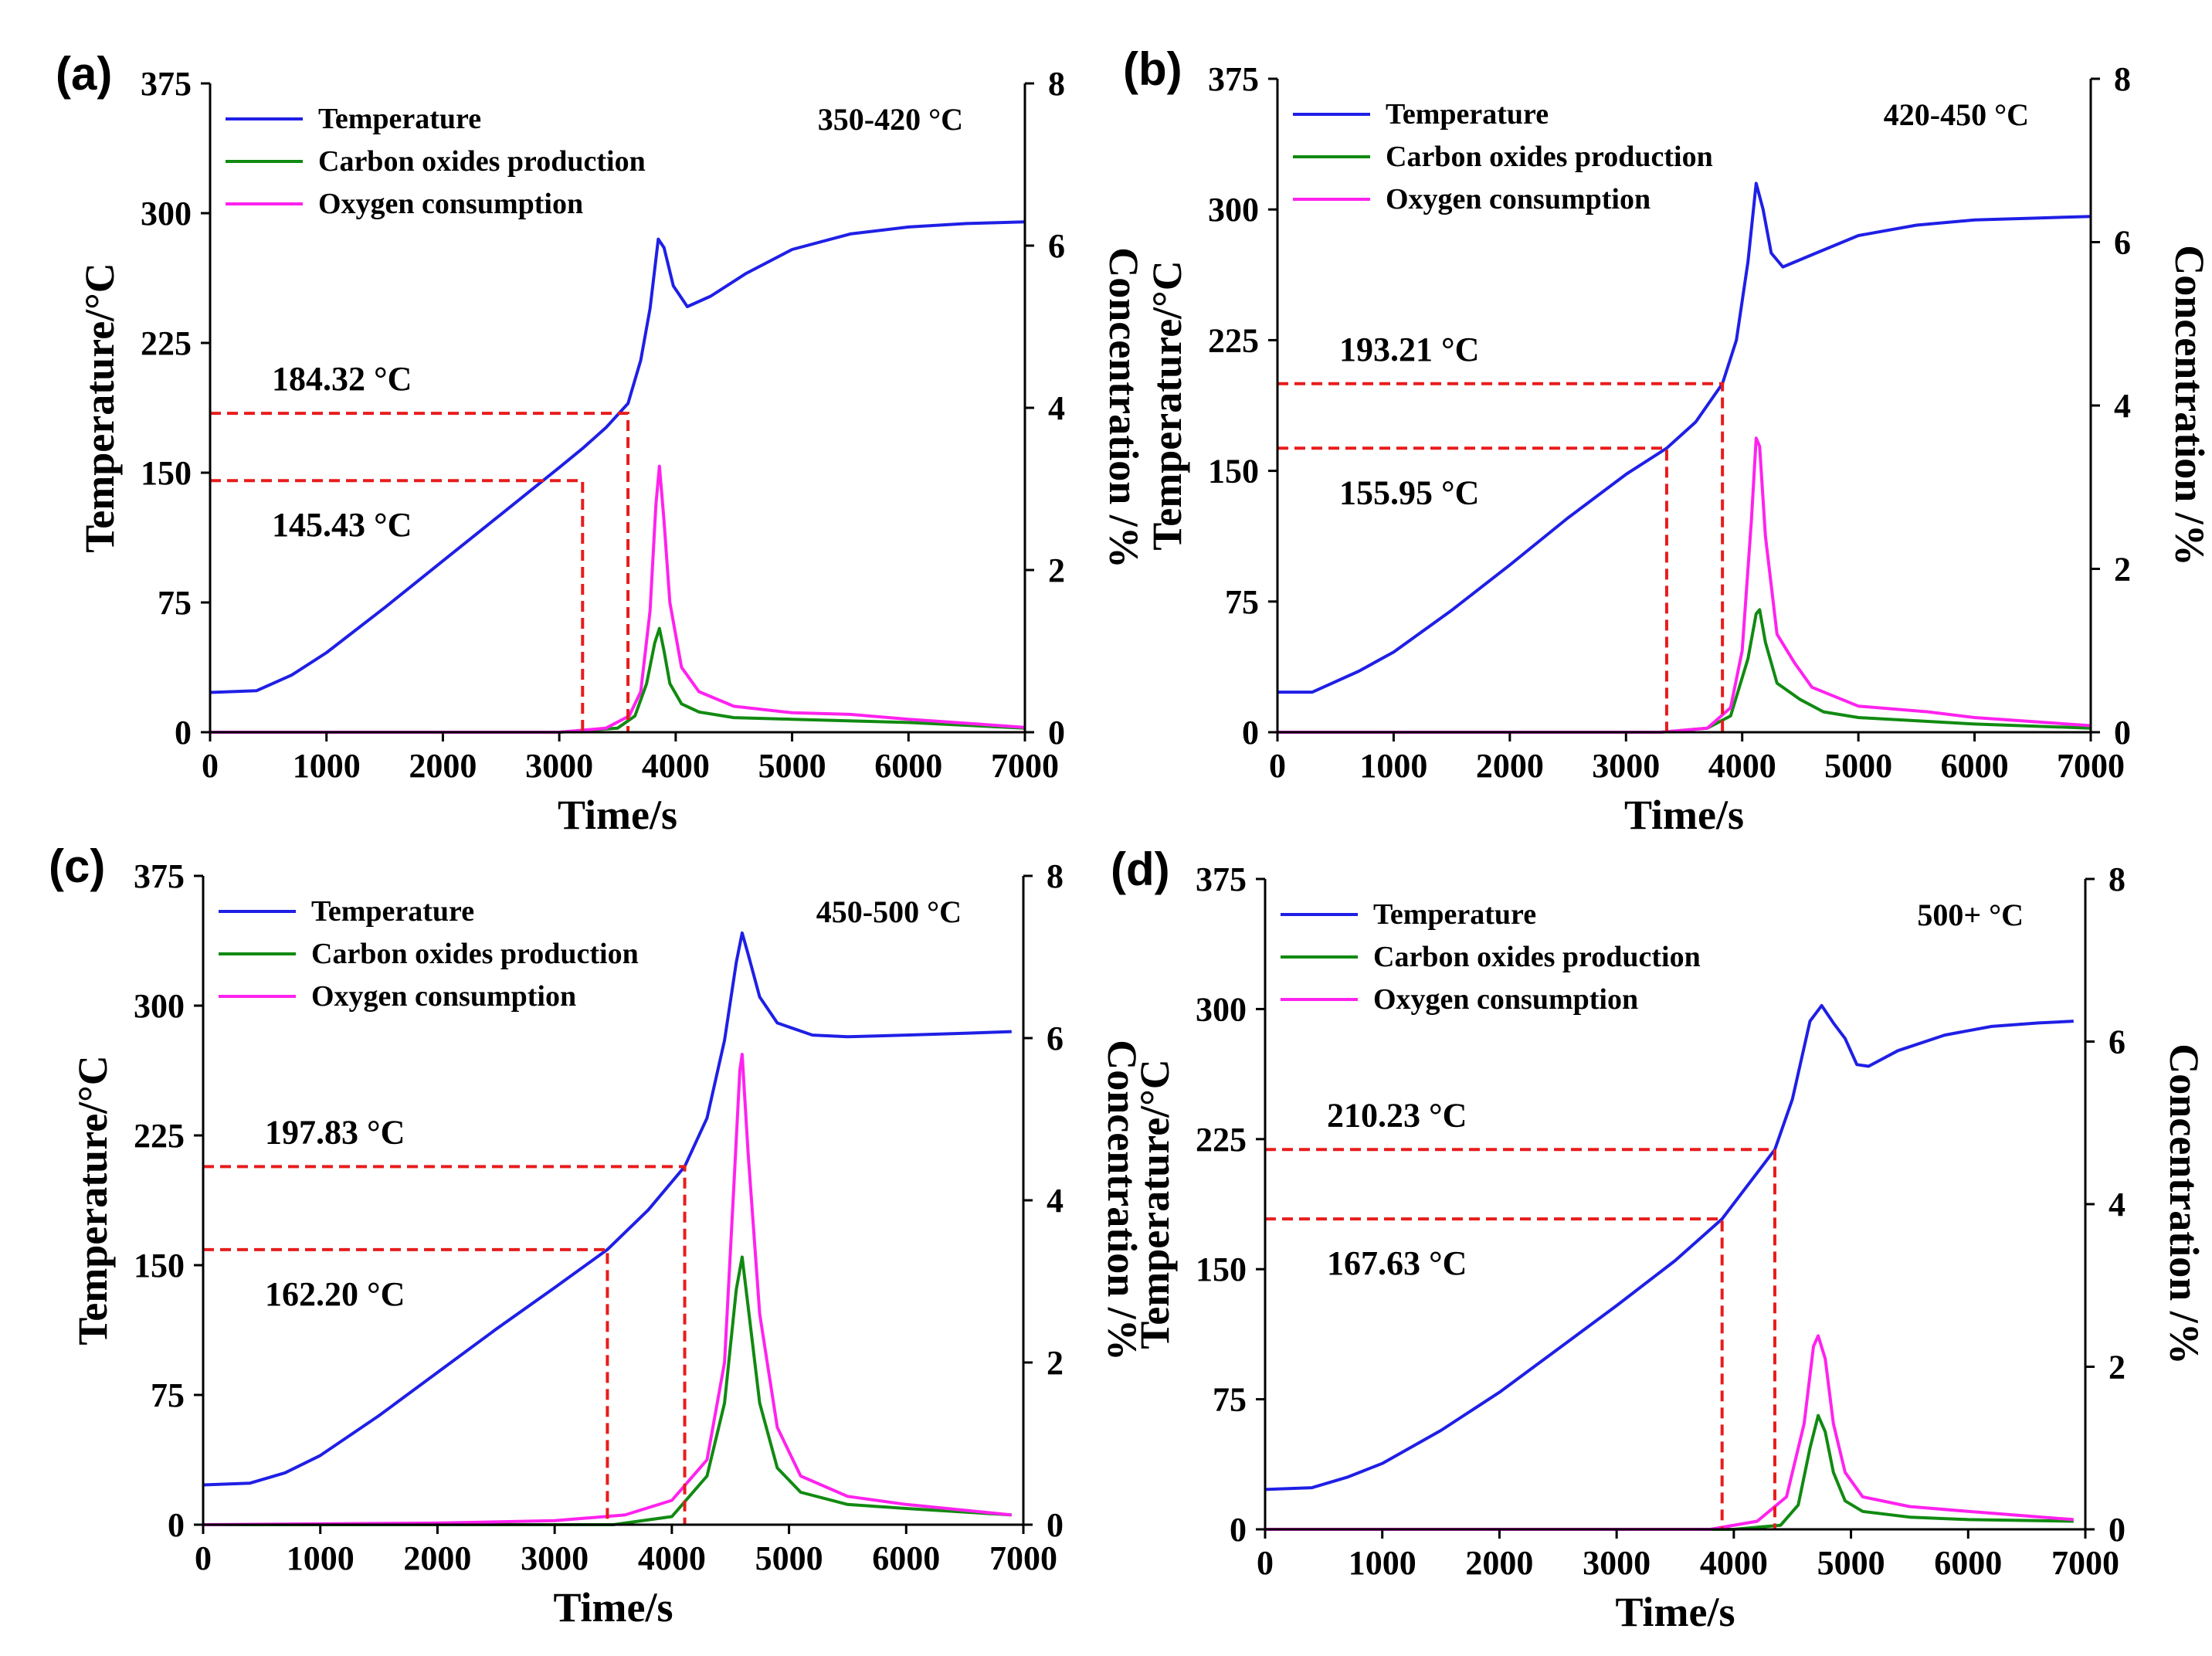  What do you see at coordinates (1397, 1115) in the screenshot?
I see `annotation-label: 210.23 °C` at bounding box center [1397, 1115].